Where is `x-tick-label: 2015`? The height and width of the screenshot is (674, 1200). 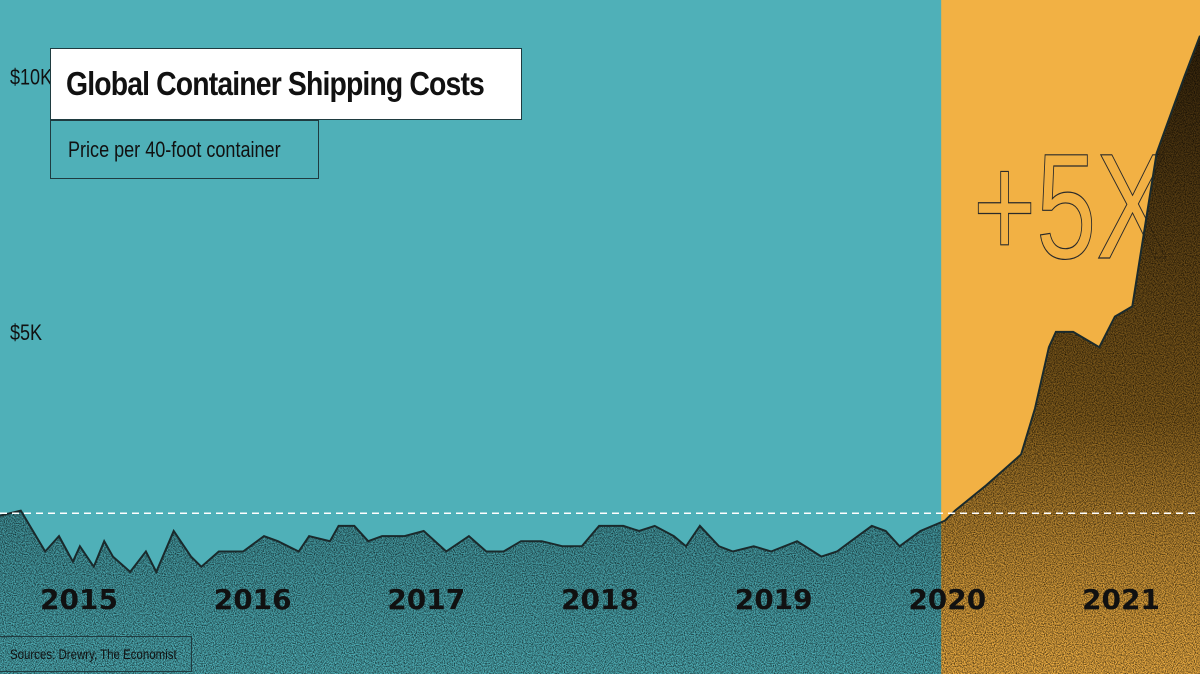
x-tick-label: 2015 is located at coordinates (79, 599).